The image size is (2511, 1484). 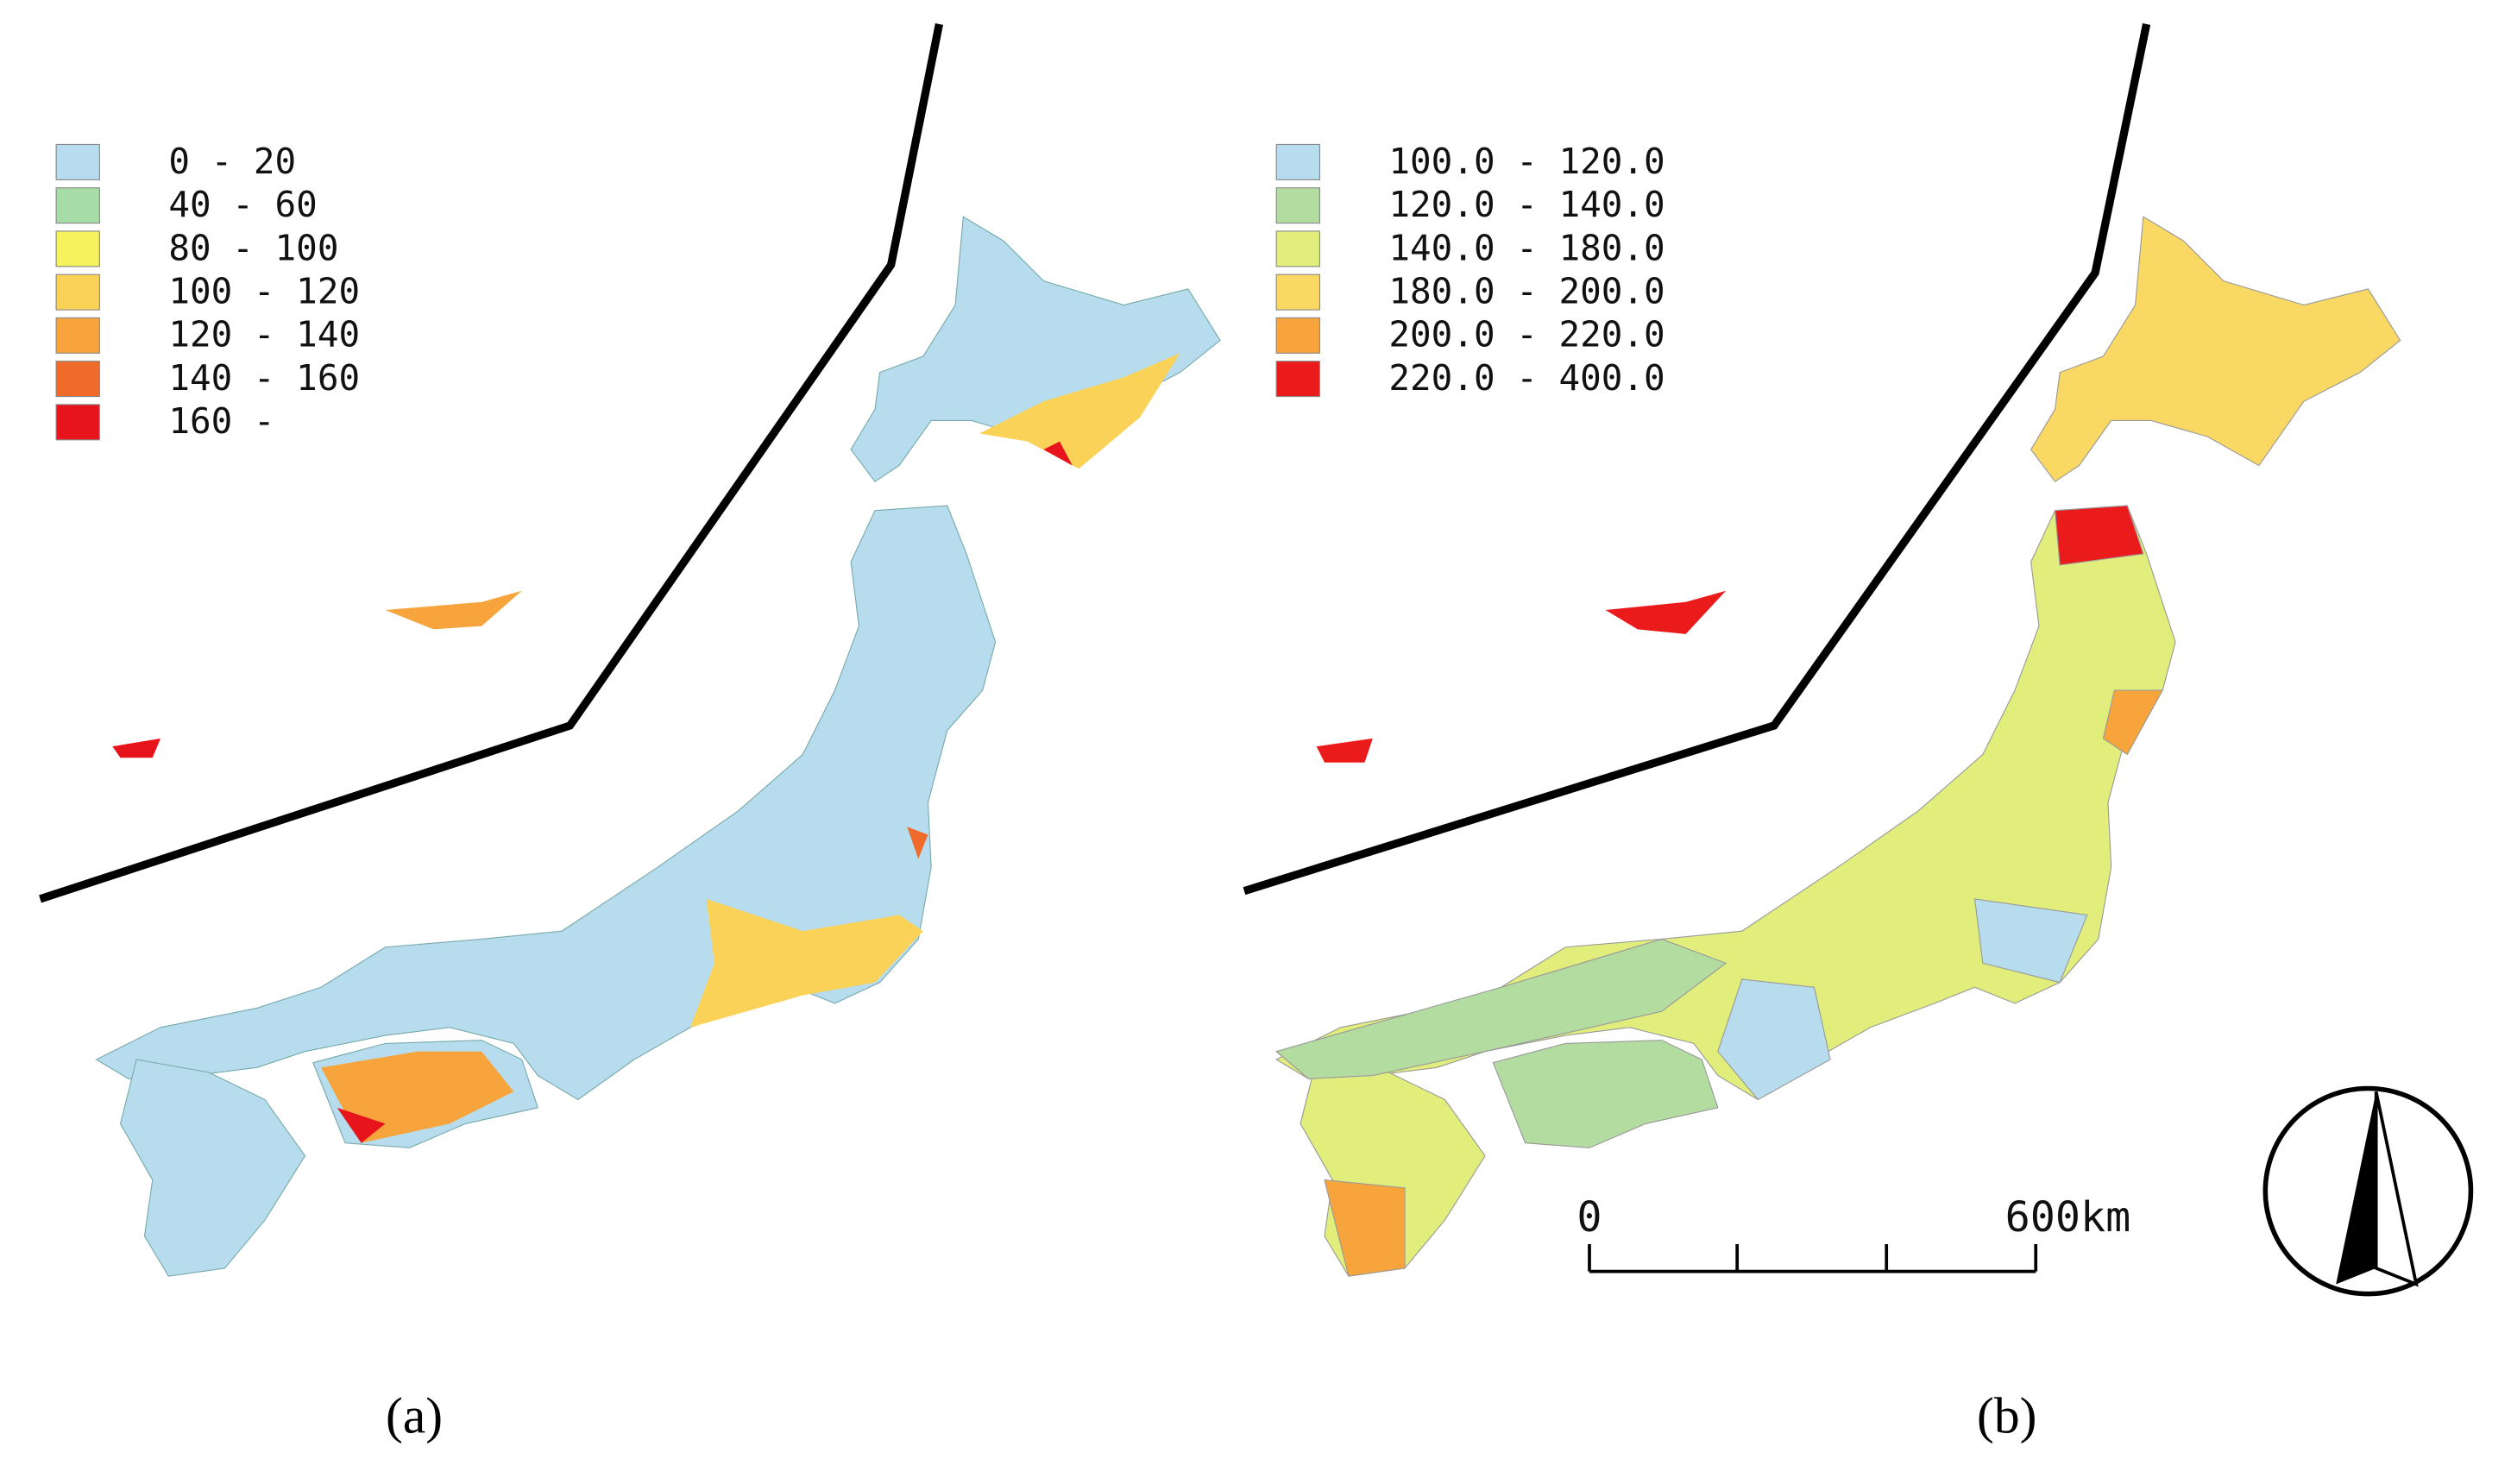 What do you see at coordinates (1589, 1217) in the screenshot?
I see `scale-start: 0` at bounding box center [1589, 1217].